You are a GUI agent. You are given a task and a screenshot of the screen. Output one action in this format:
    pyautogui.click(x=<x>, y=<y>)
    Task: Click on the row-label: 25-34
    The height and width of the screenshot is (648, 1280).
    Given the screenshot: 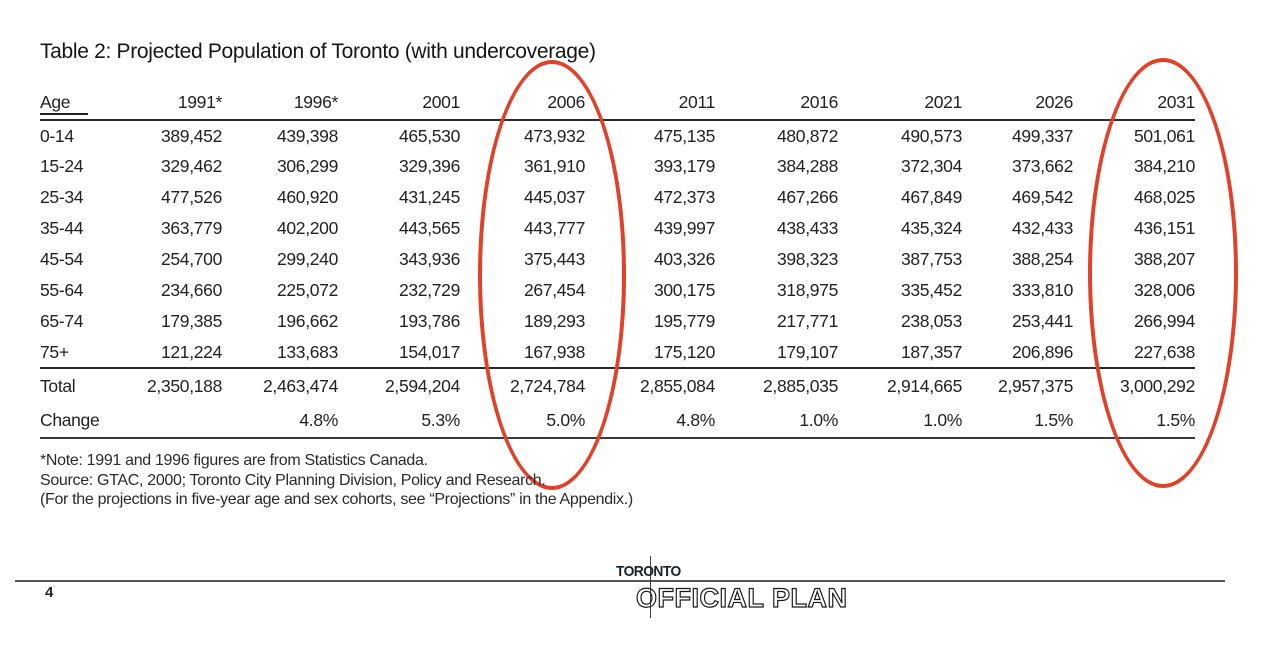 What is the action you would take?
    pyautogui.click(x=62, y=197)
    